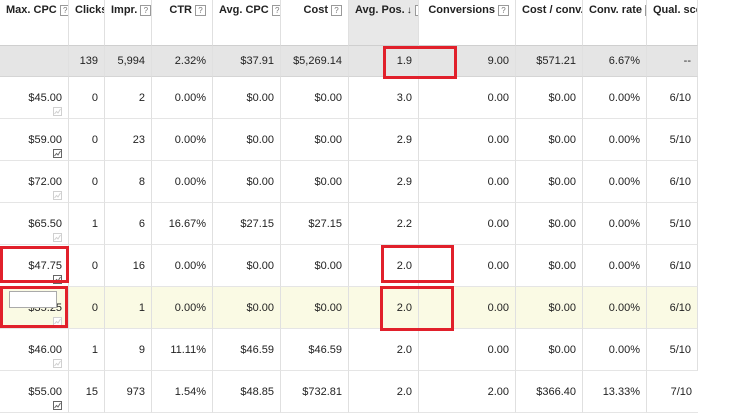 The width and height of the screenshot is (738, 414). Describe the element at coordinates (384, 308) in the screenshot. I see `cell-avg-pos: 2.0` at that location.